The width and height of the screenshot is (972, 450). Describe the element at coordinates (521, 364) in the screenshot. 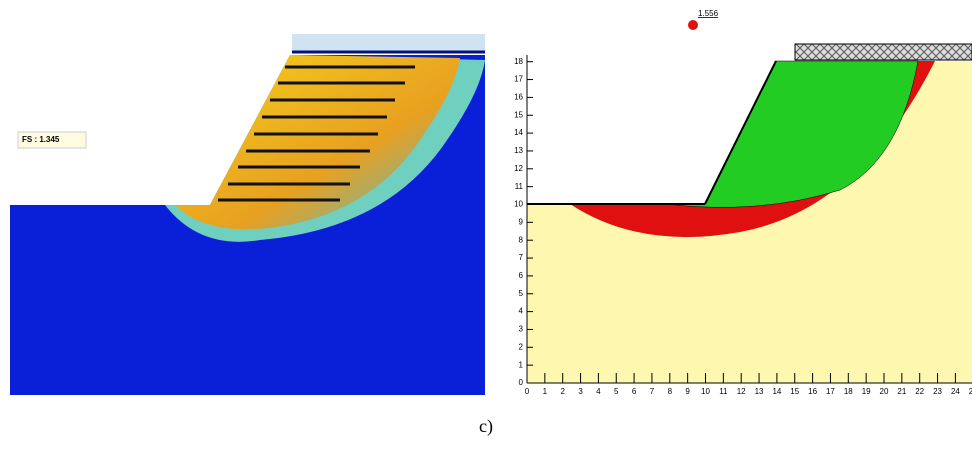

I see `y-tick-label: 1` at that location.